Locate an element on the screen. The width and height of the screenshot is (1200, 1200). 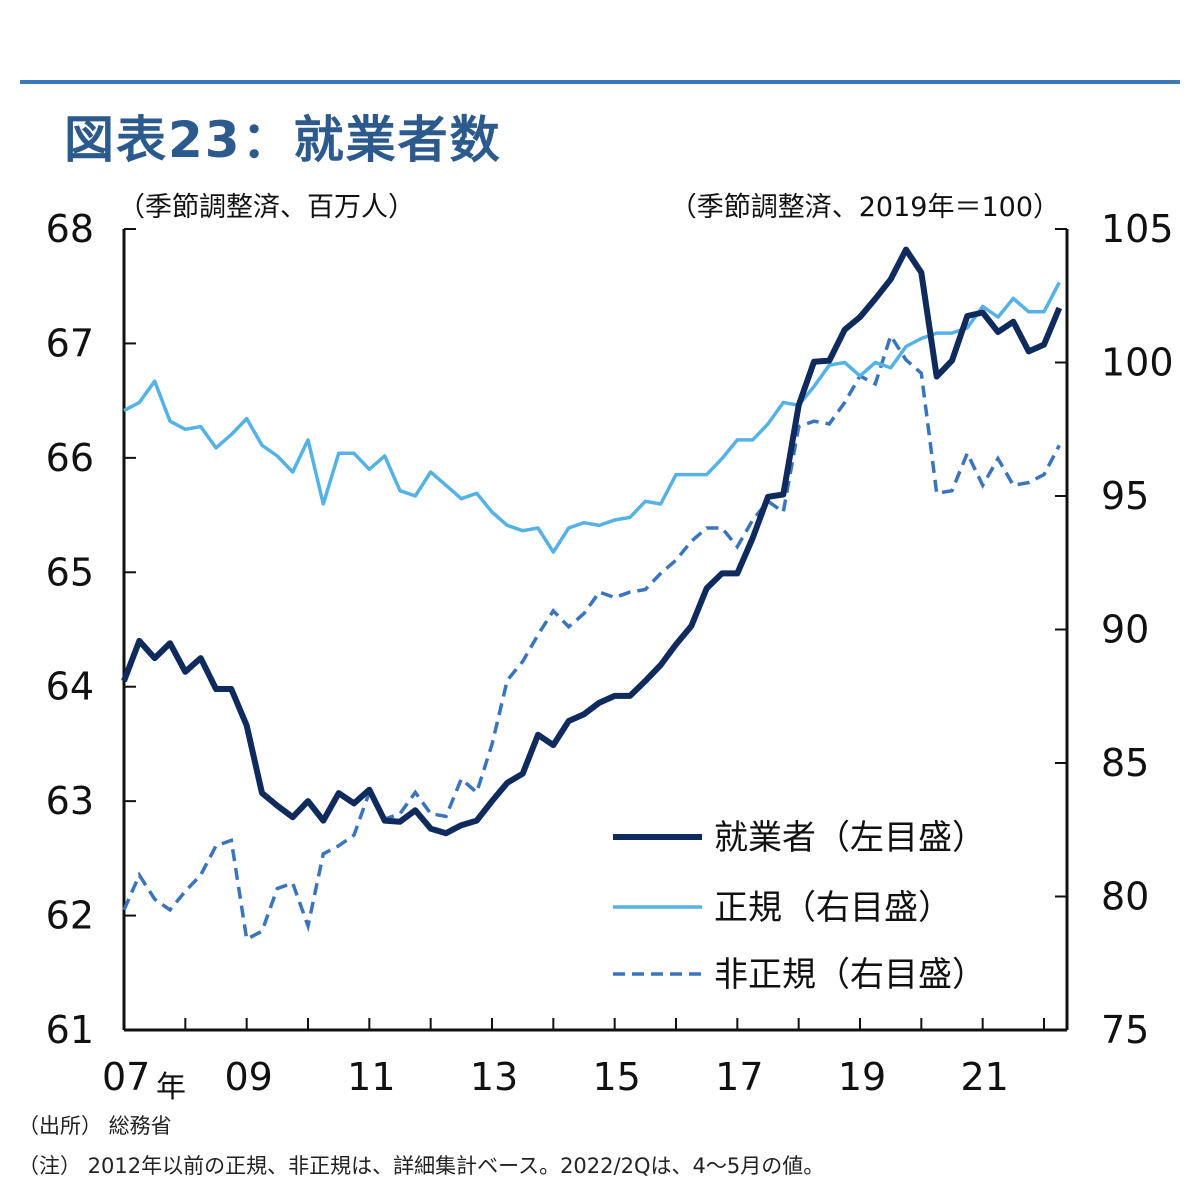
right-tick-label: 100 is located at coordinates (1137, 363).